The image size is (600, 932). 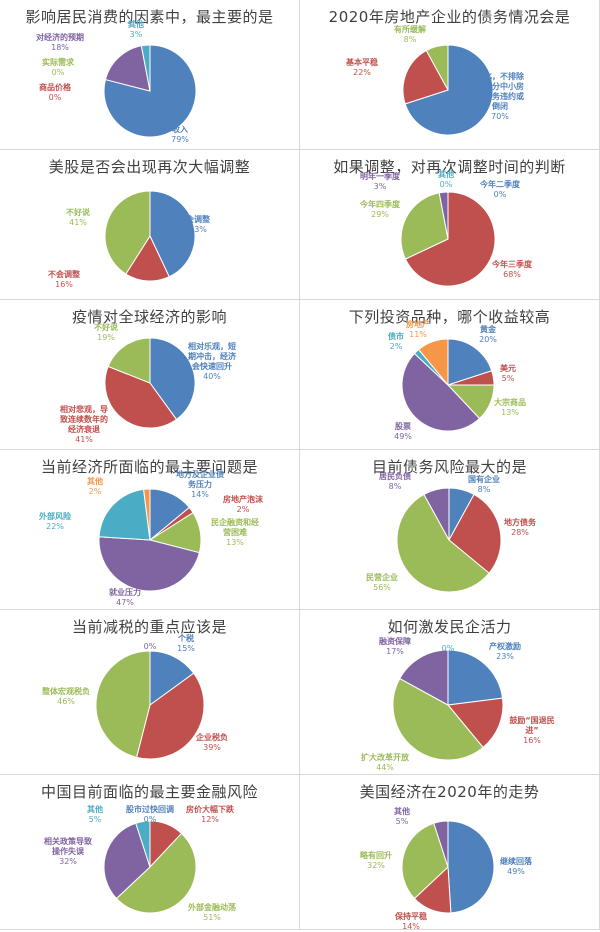 I want to click on slice-category: 继续回落, so click(x=516, y=861).